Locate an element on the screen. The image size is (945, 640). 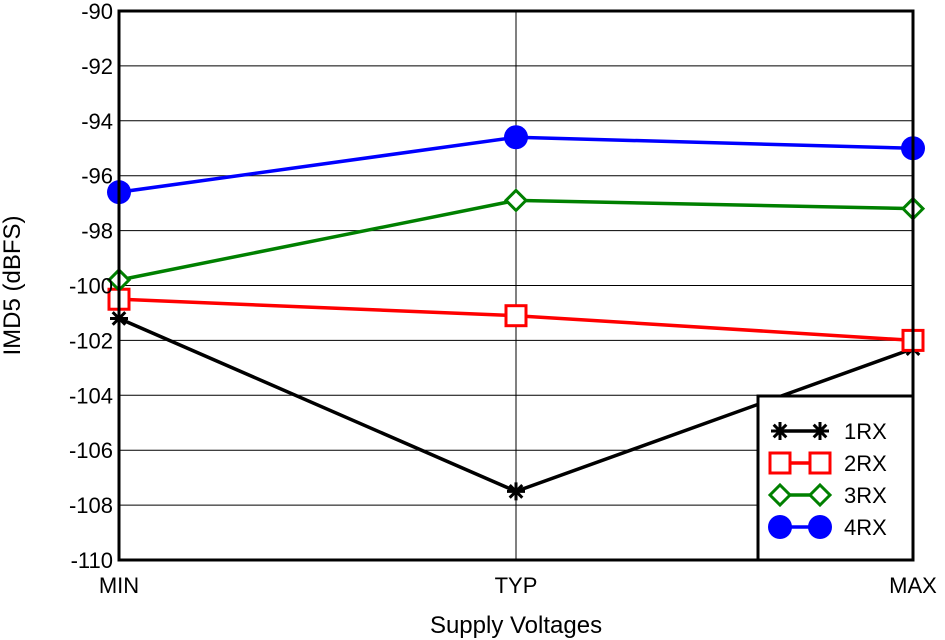
x-axis-title: Supply Voltages is located at coordinates (516, 625).